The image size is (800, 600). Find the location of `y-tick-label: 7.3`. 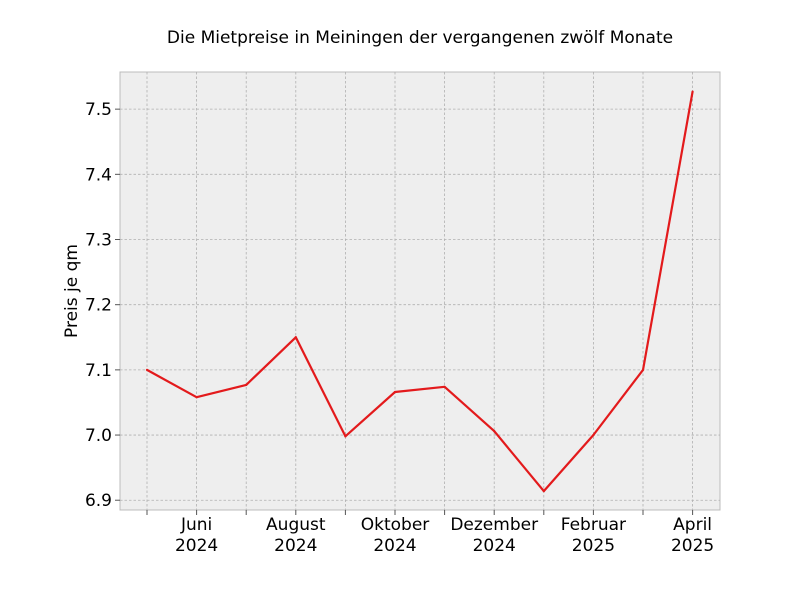

y-tick-label: 7.3 is located at coordinates (98, 241).